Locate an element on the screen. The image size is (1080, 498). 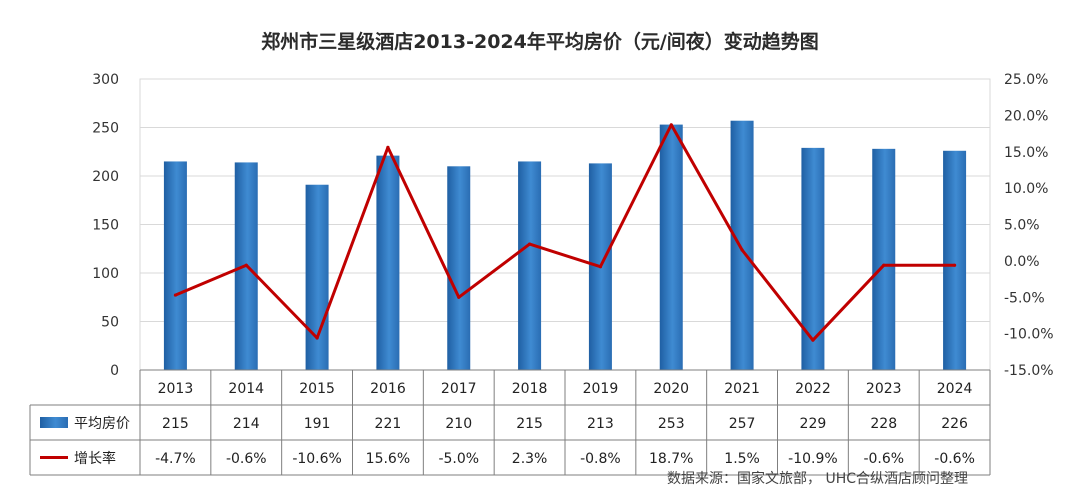
y-left-tick-label: 50 is located at coordinates (110, 323).